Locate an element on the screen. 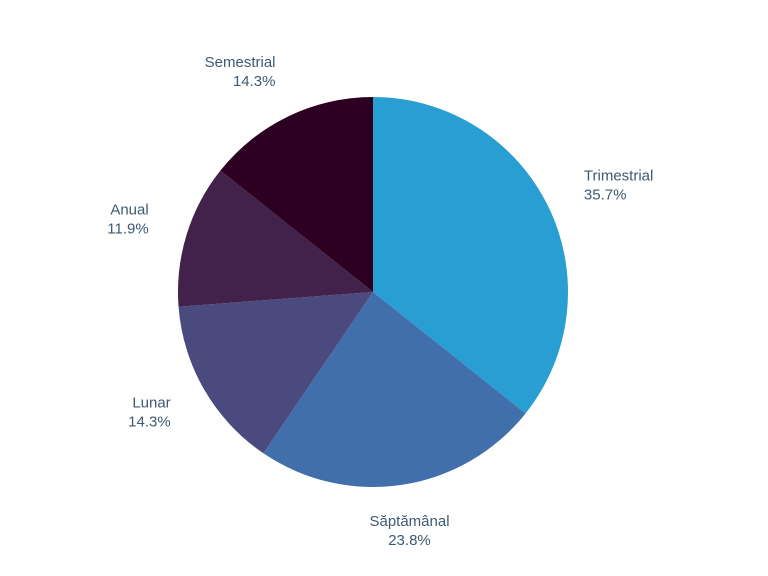  slice-value-label-trimestrial: 35.7% is located at coordinates (605, 195).